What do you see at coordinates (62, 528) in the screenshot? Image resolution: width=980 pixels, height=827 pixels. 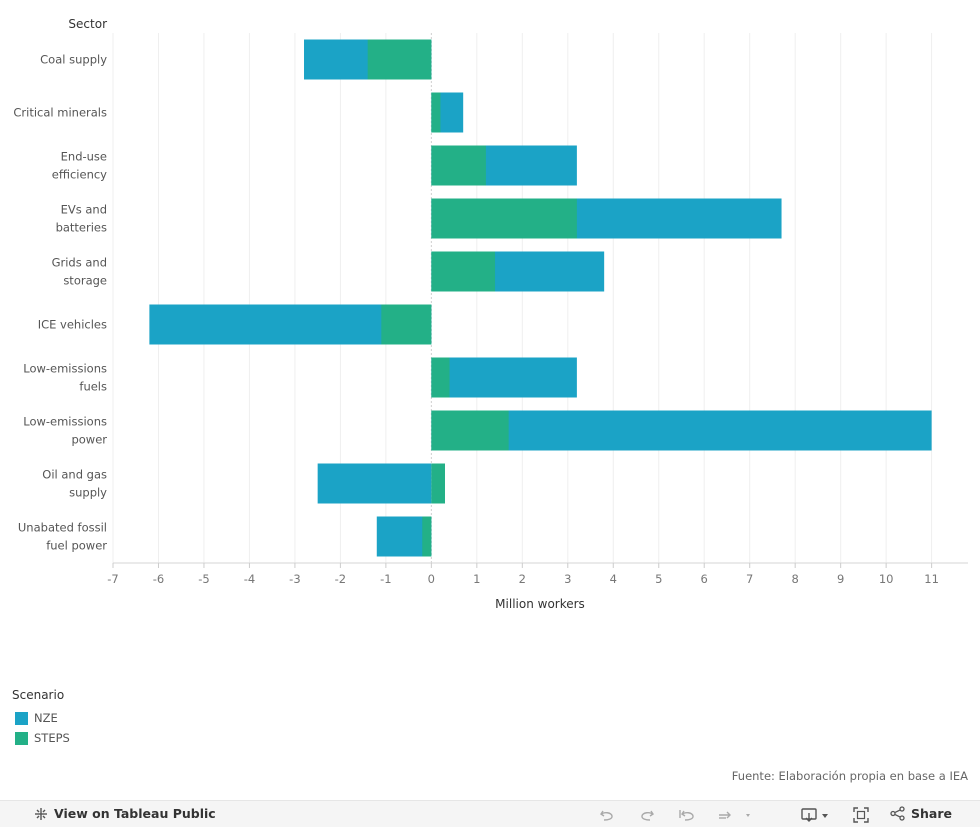 I see `sector-label-9-line-0: Unabated fossil` at bounding box center [62, 528].